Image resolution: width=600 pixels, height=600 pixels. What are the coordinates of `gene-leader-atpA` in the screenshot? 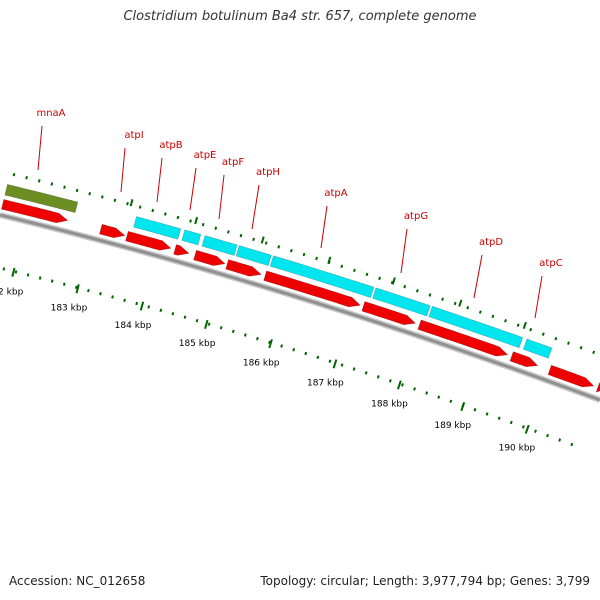 It's located at (324, 227).